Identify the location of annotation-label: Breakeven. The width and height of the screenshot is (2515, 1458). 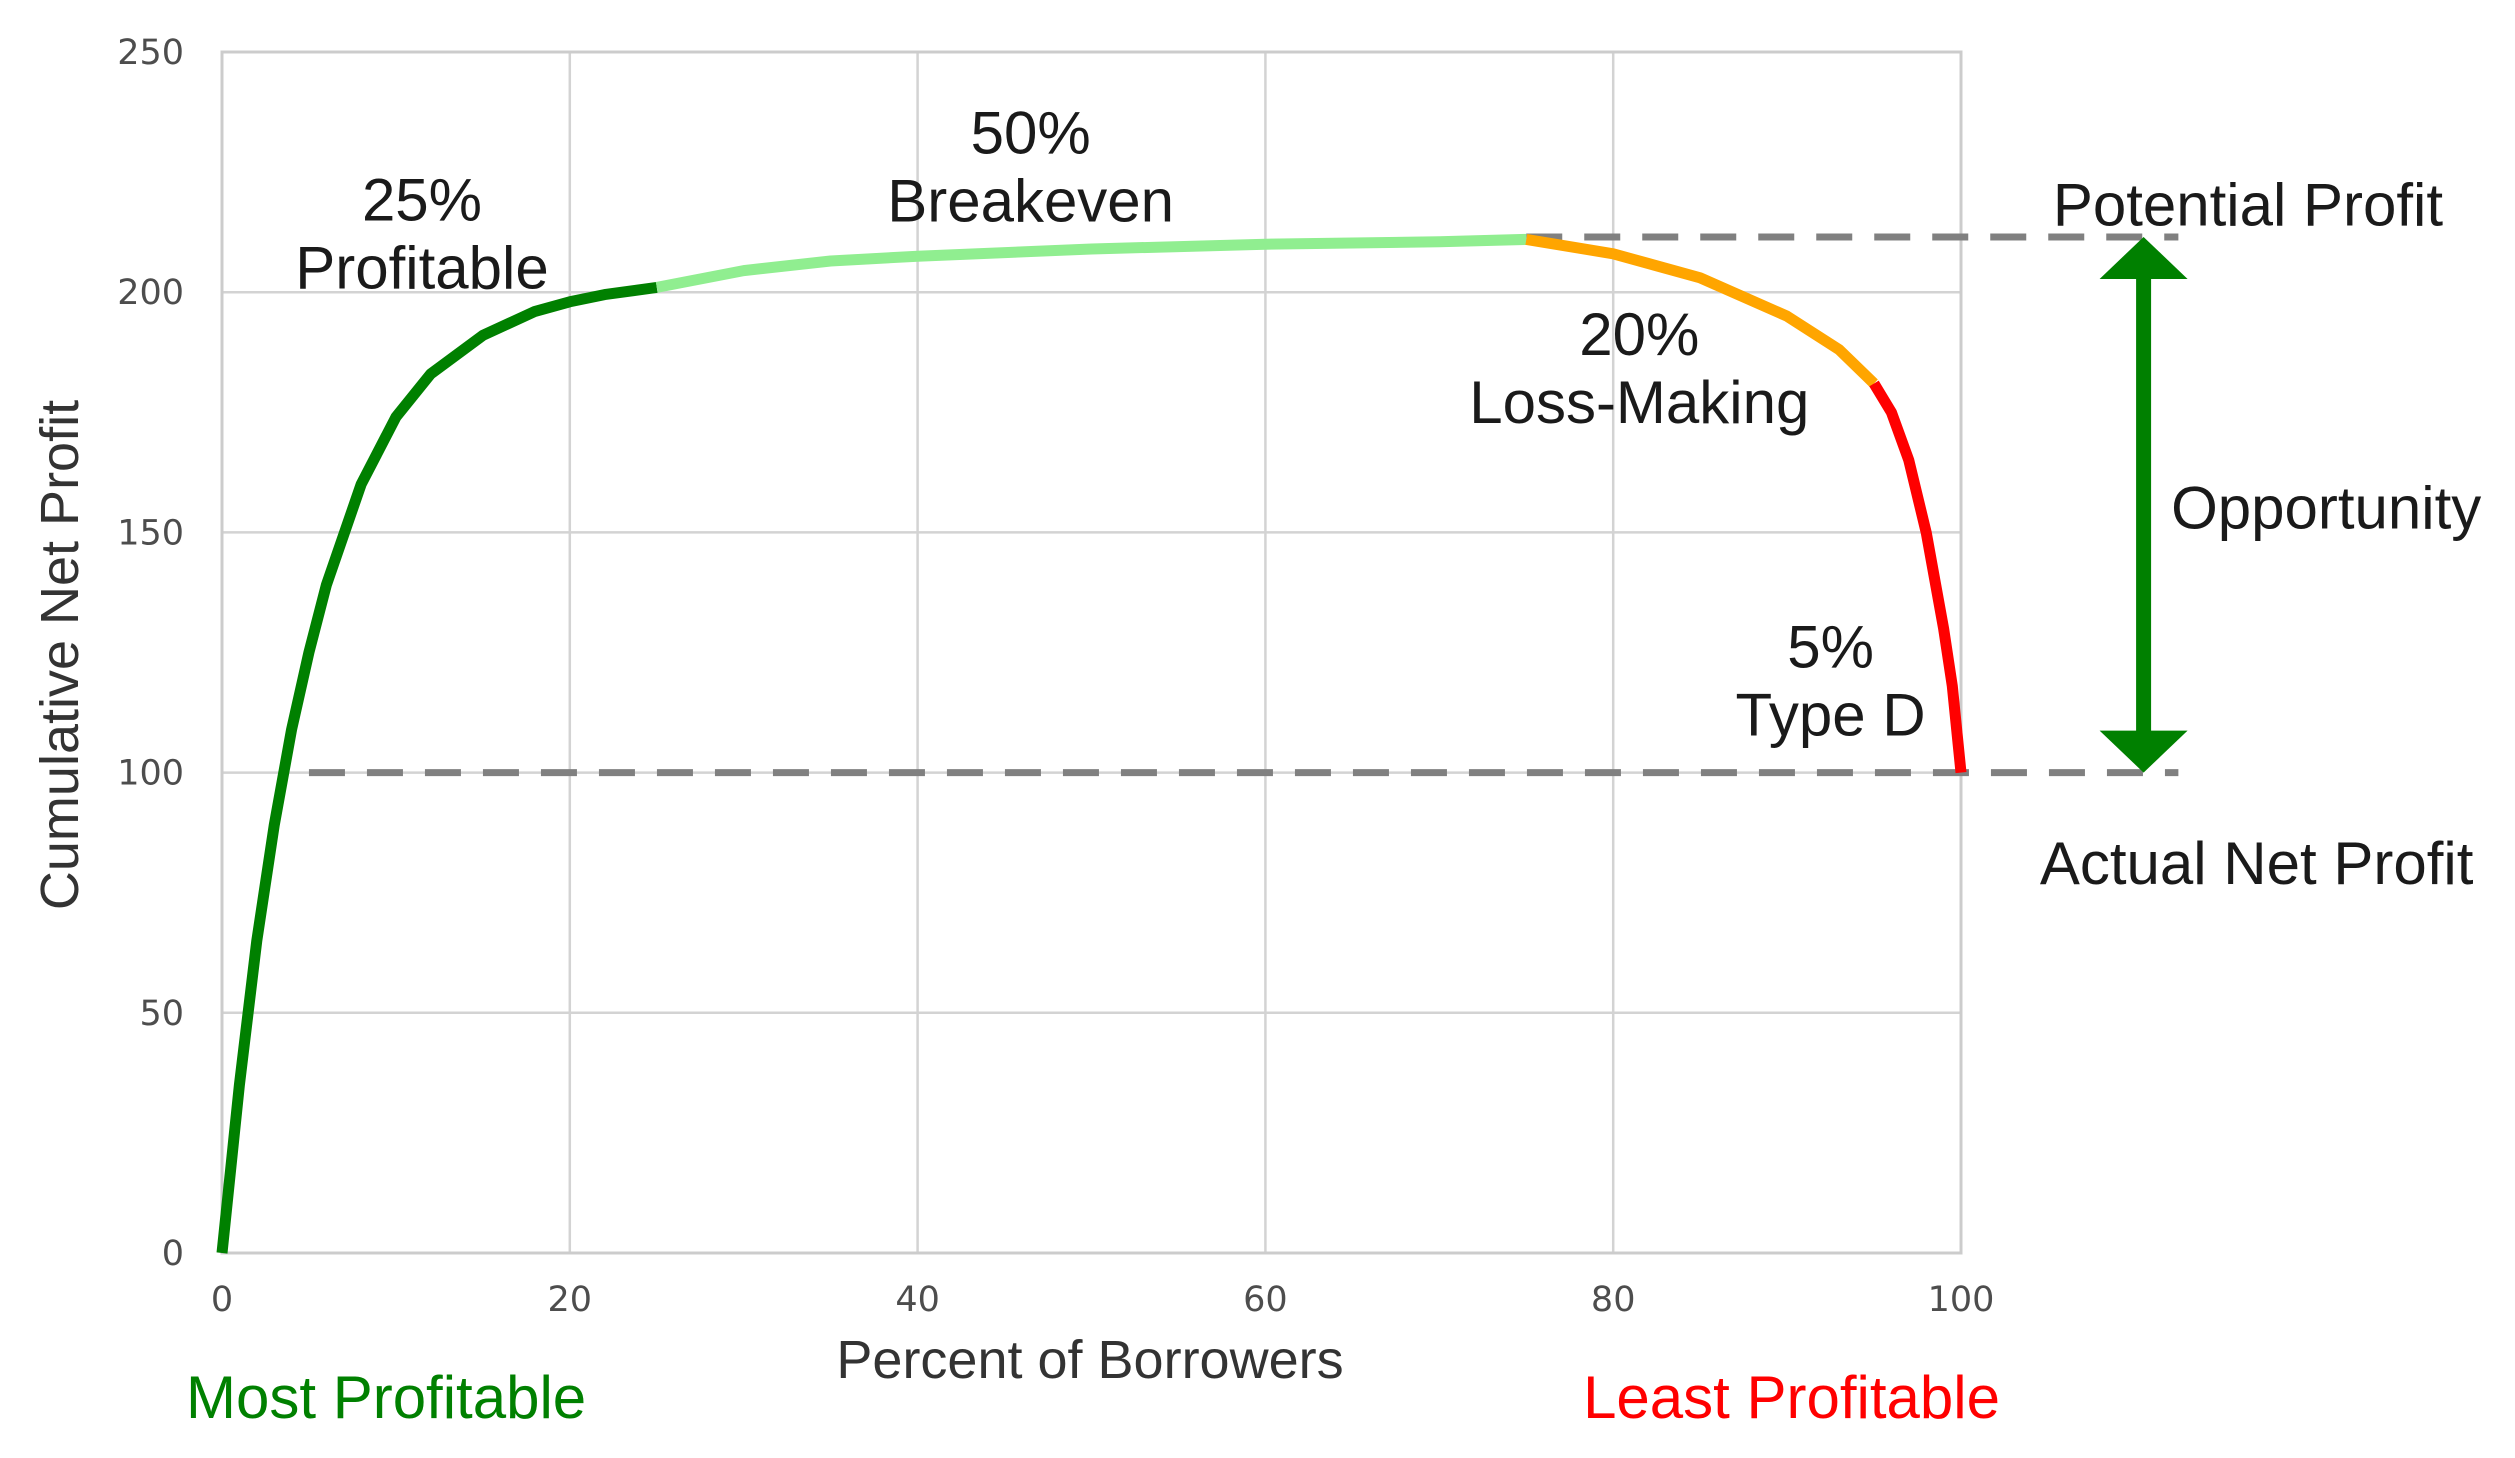
(1030, 200).